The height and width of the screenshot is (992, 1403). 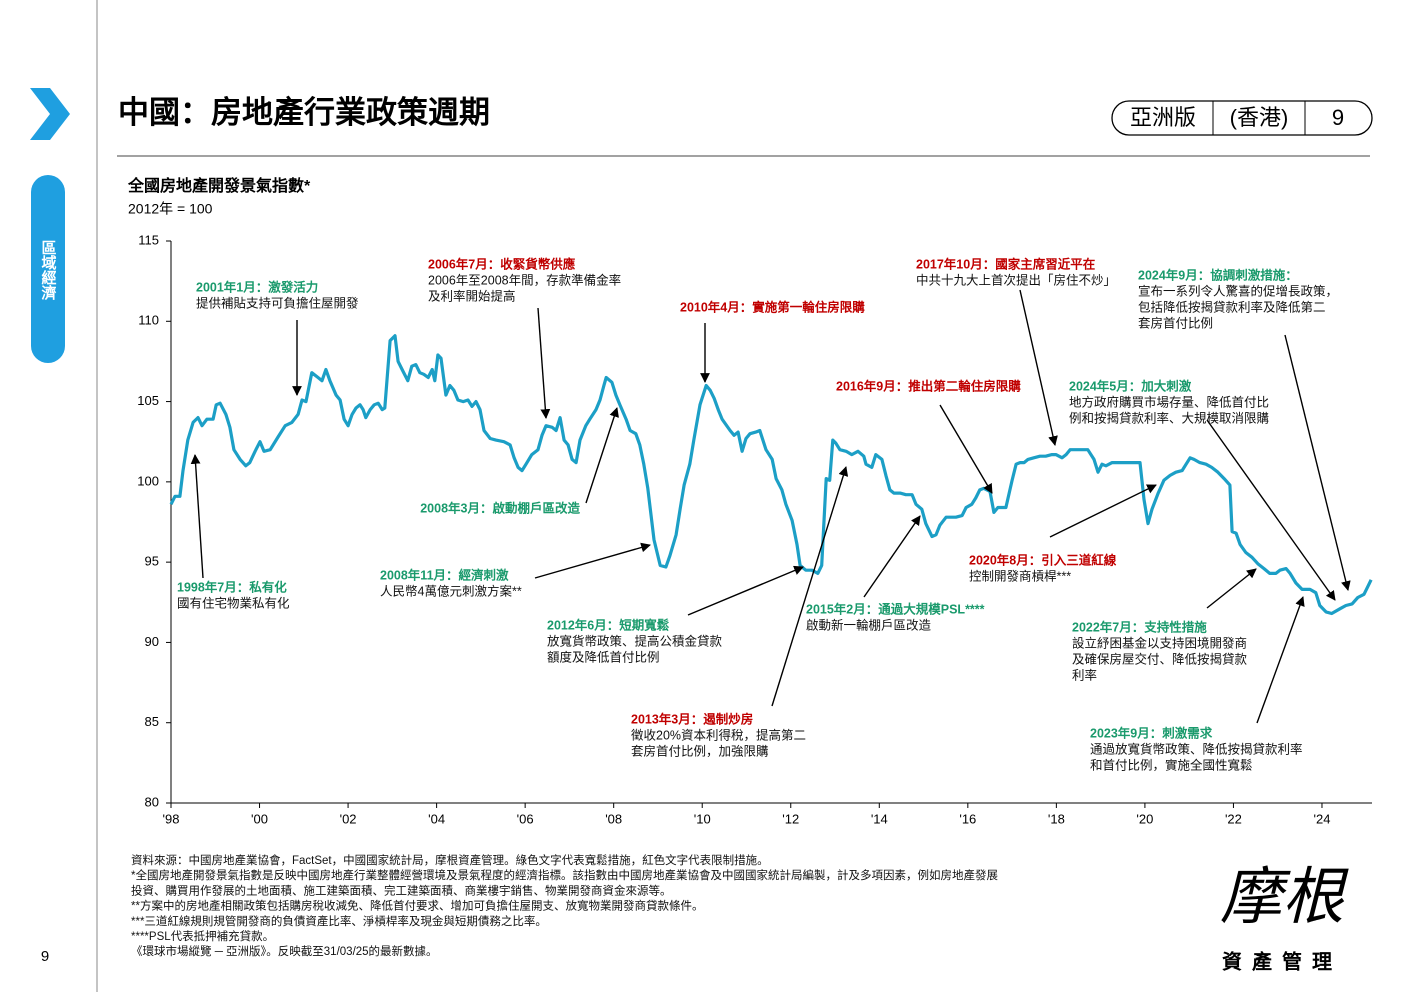 What do you see at coordinates (277, 302) in the screenshot?
I see `annotation-text: 提供補貼支持可負擔住屋開發` at bounding box center [277, 302].